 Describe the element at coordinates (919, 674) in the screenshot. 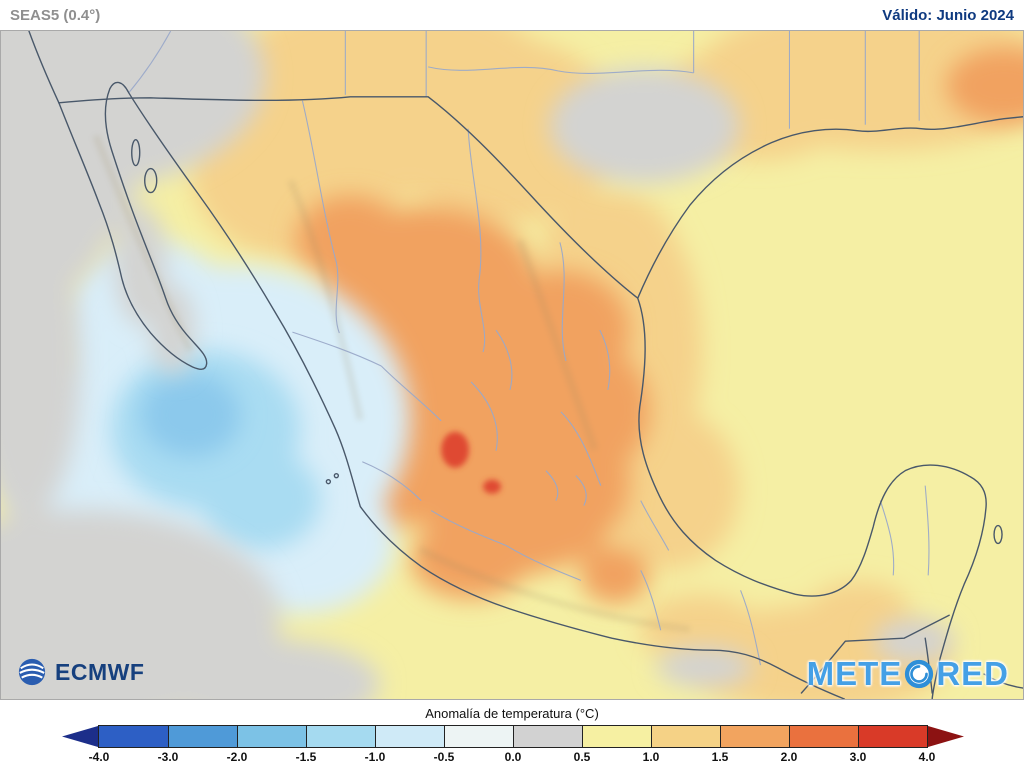

I see `meteored-o-icon` at that location.